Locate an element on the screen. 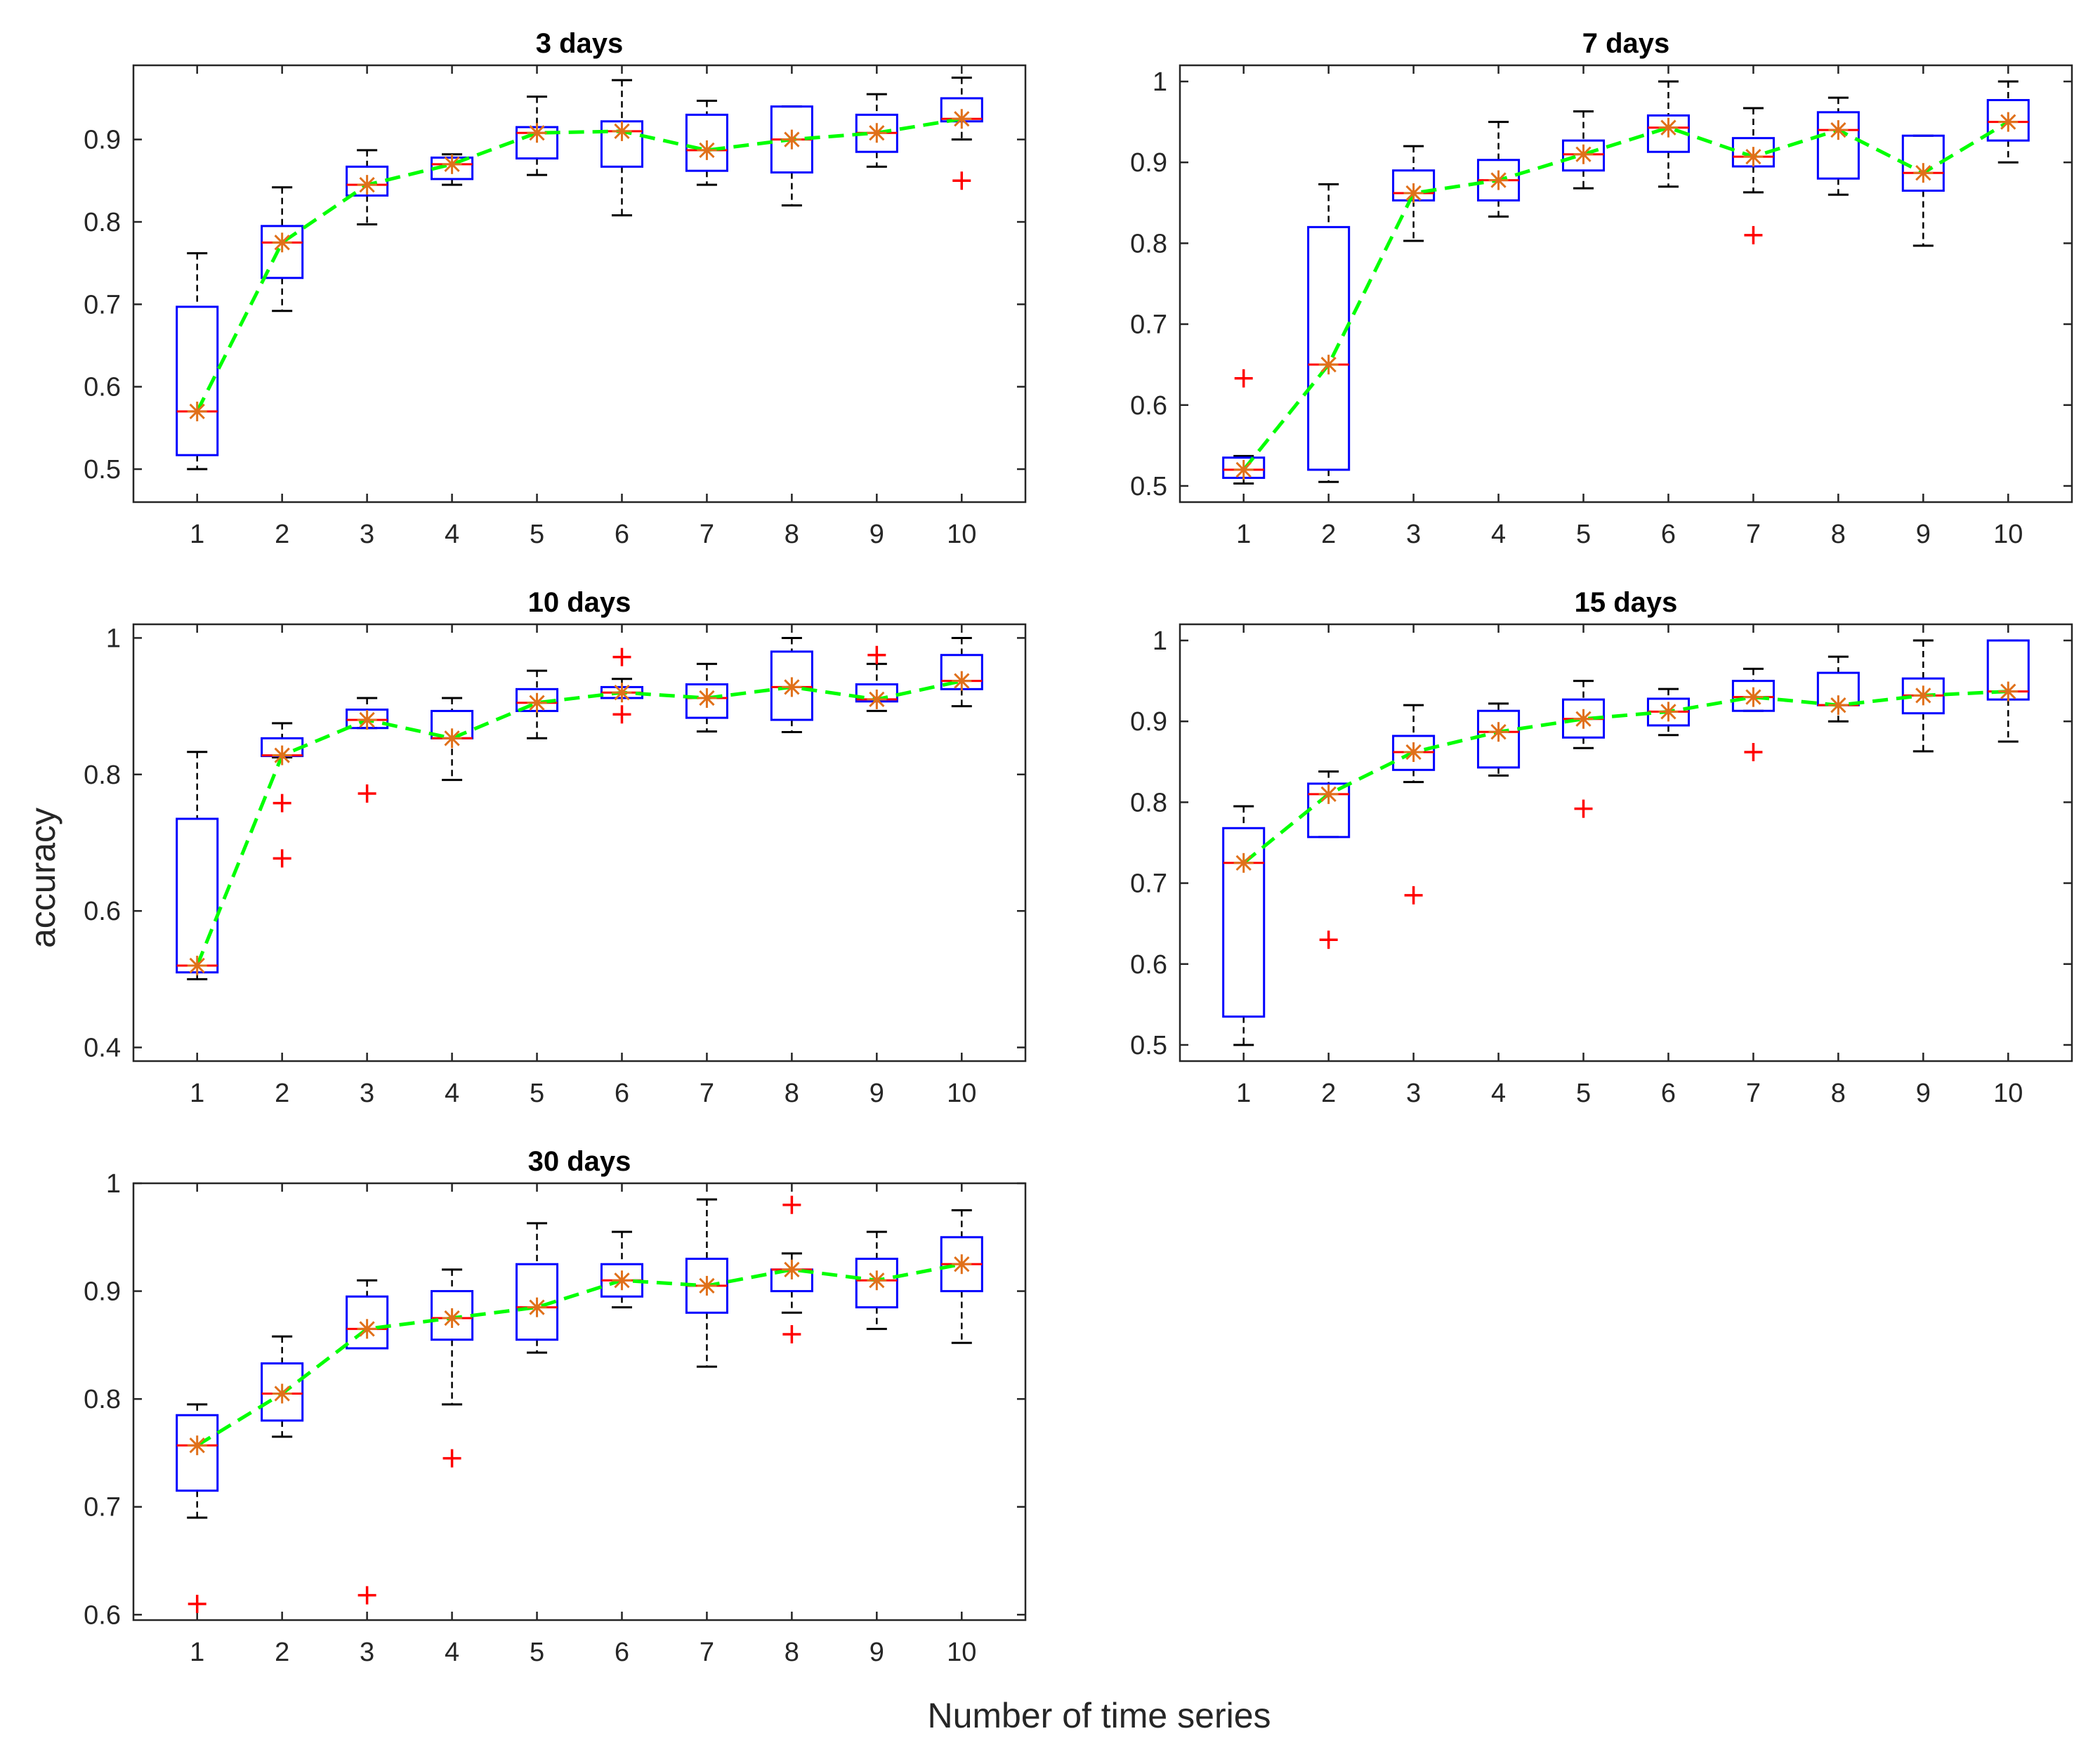 This screenshot has height=1750, width=2100. subplot-4: 15 days 0.5 0.6 0.7 0.8 0.9 1 1 2 3 4 5 6 7 8 9 10 is located at coordinates (1602, 847).